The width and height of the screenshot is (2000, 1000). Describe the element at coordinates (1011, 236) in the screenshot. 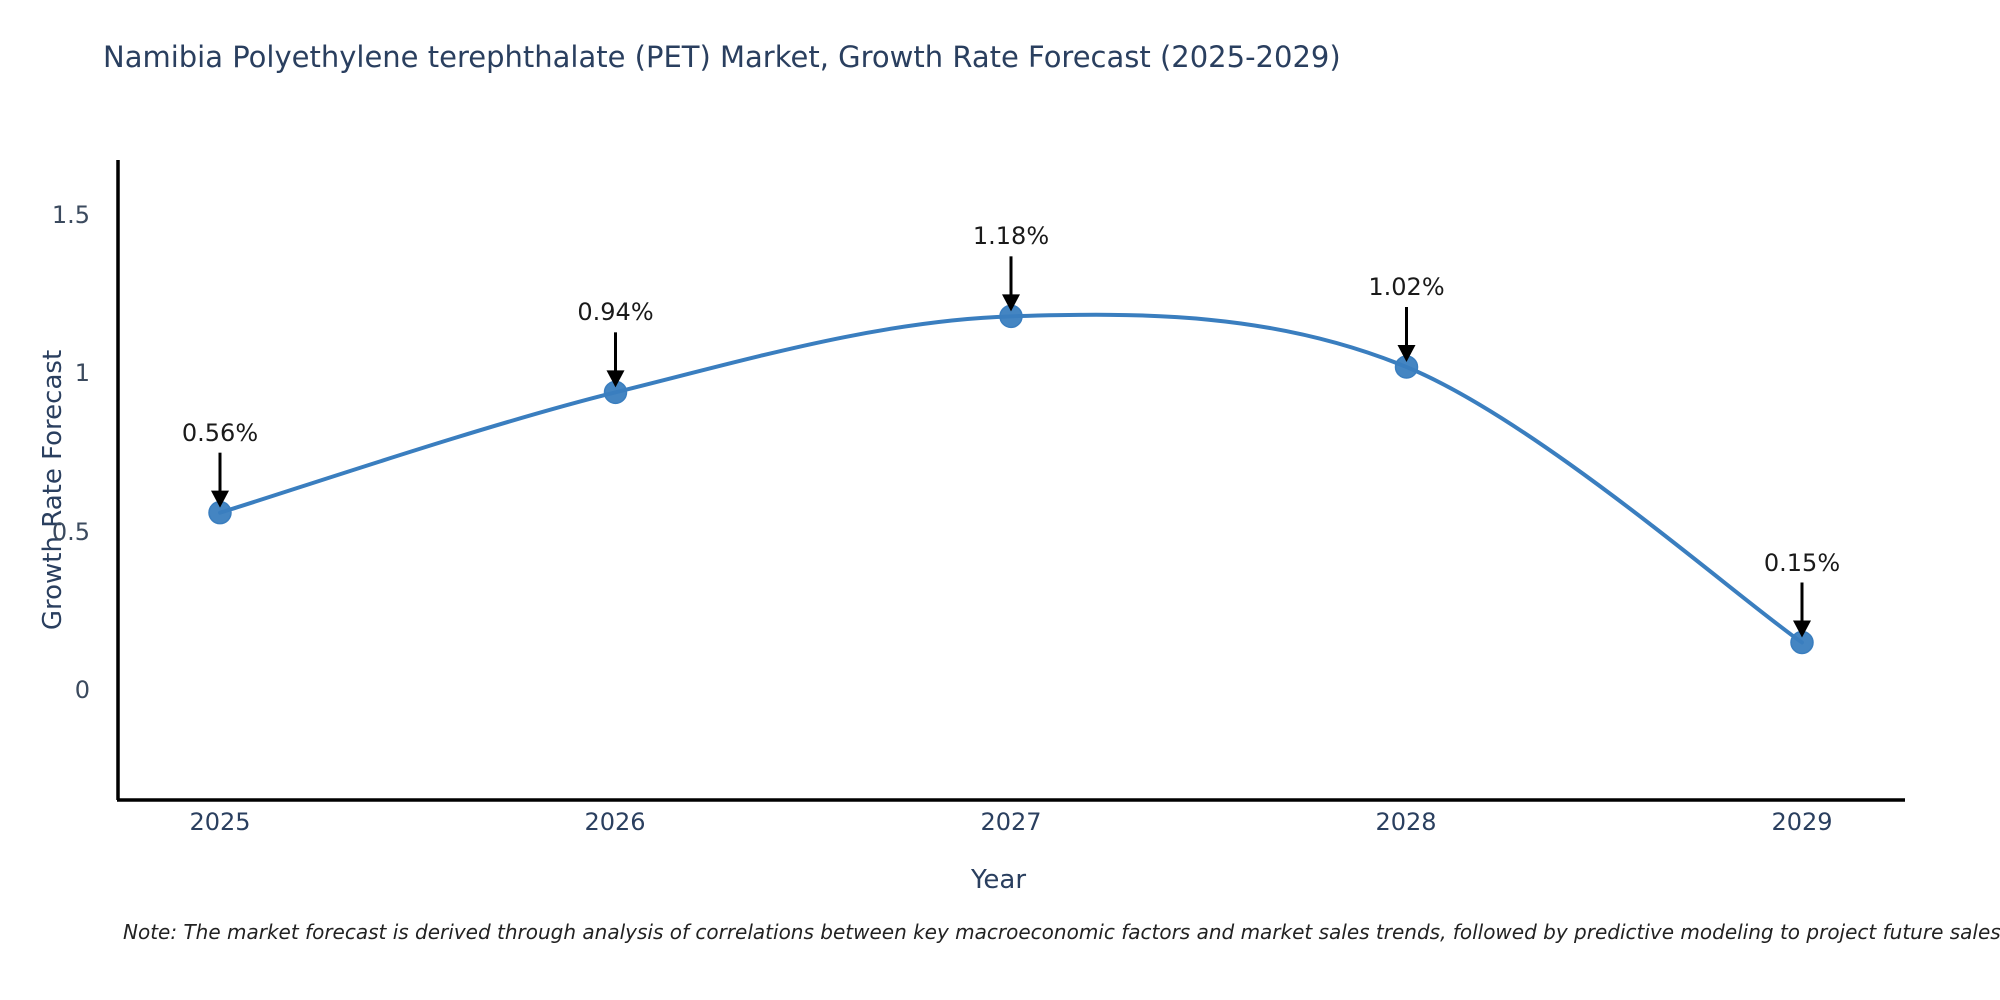

I see `data-point-label: 1.18%` at that location.